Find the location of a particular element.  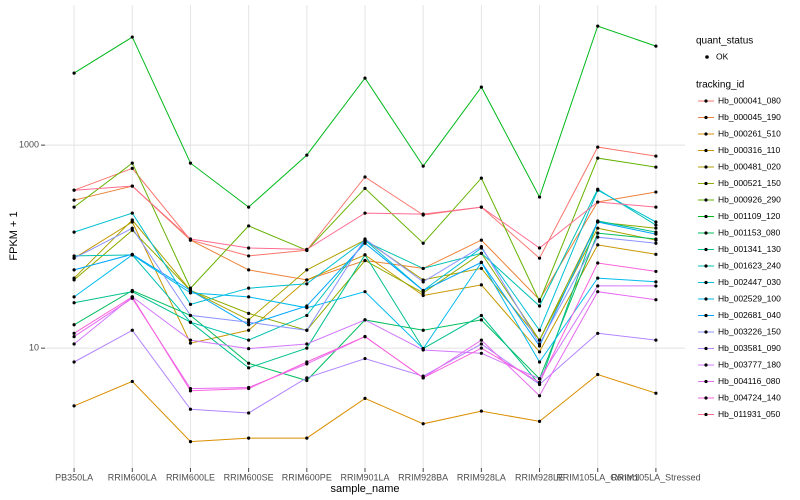

legend-label: Hb_000041_080 is located at coordinates (749, 100).